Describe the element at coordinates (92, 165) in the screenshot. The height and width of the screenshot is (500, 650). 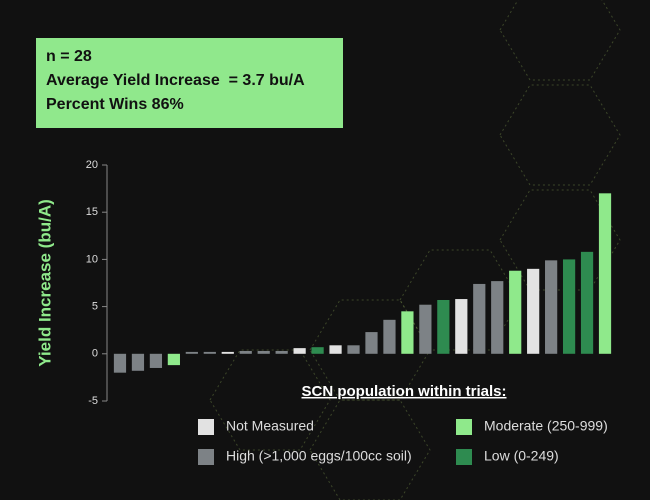
I see `y-tick-label: 20` at that location.